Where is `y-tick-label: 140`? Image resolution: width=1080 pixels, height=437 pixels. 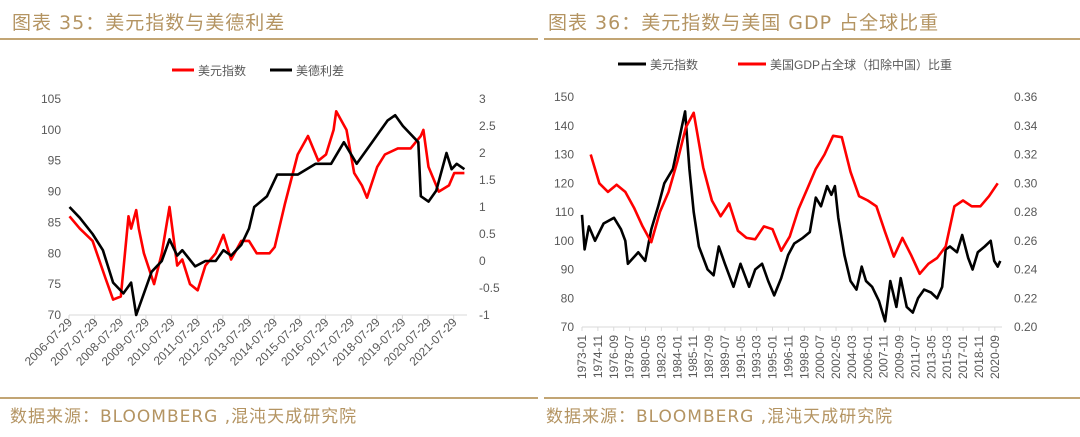
y-tick-label: 140 is located at coordinates (564, 126).